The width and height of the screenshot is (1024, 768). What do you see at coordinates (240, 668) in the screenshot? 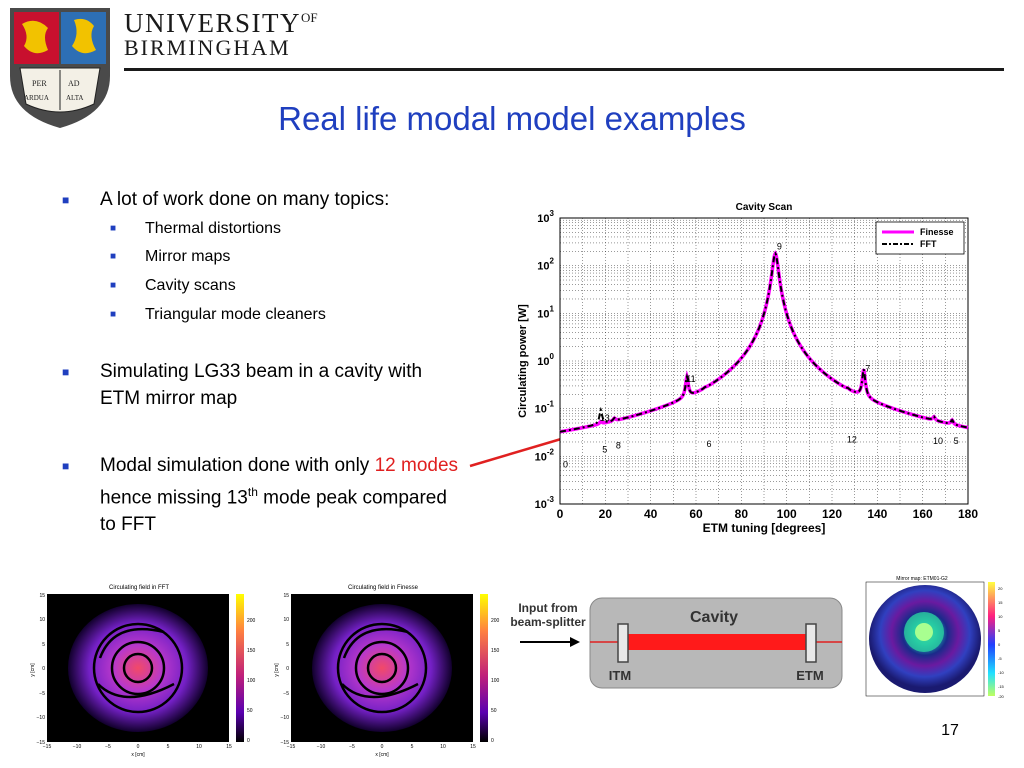
I see `fft-colorbar` at bounding box center [240, 668].